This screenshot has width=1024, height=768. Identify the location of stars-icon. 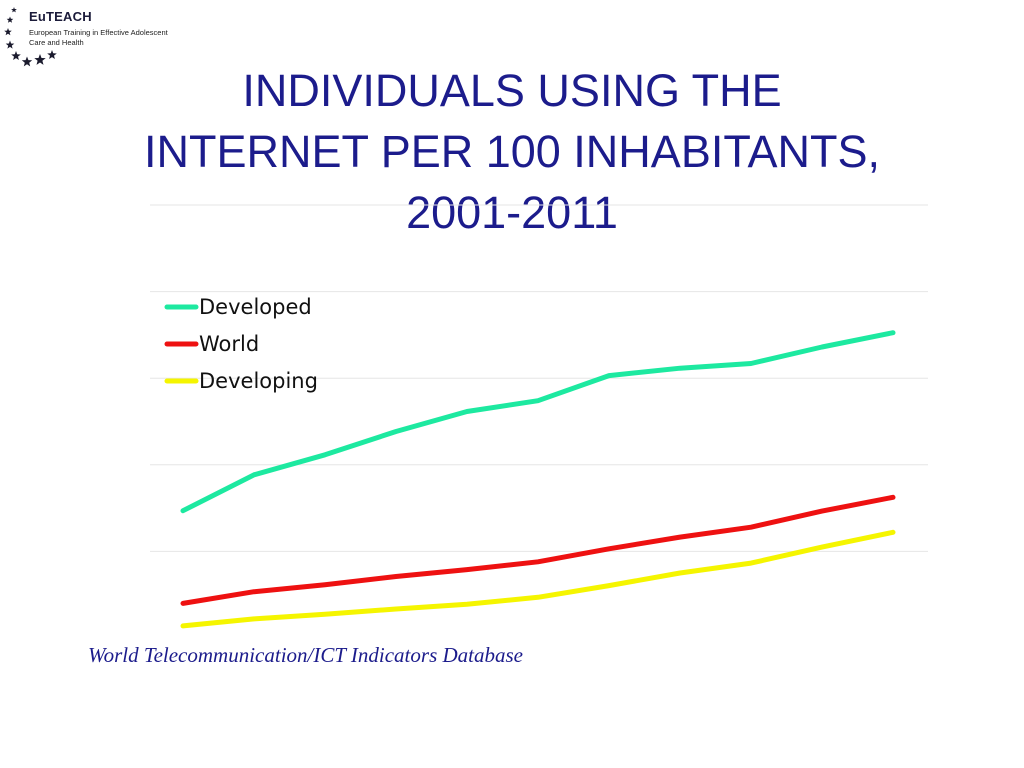
(30, 37).